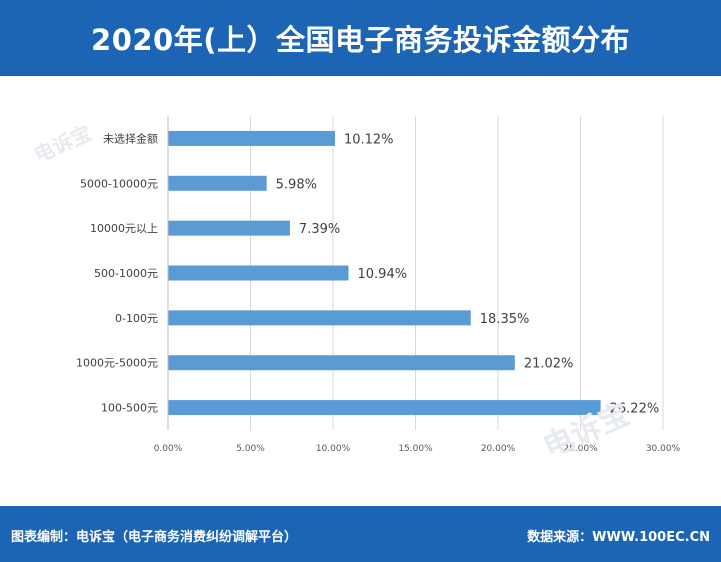  I want to click on category-label: 100-500元, so click(129, 408).